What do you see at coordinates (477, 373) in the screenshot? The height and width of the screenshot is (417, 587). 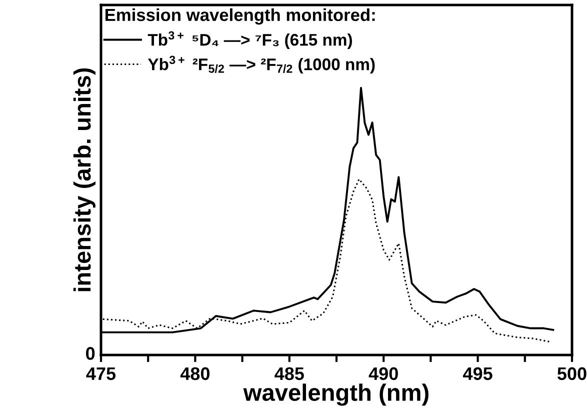 I see `x-tick-label: 495` at bounding box center [477, 373].